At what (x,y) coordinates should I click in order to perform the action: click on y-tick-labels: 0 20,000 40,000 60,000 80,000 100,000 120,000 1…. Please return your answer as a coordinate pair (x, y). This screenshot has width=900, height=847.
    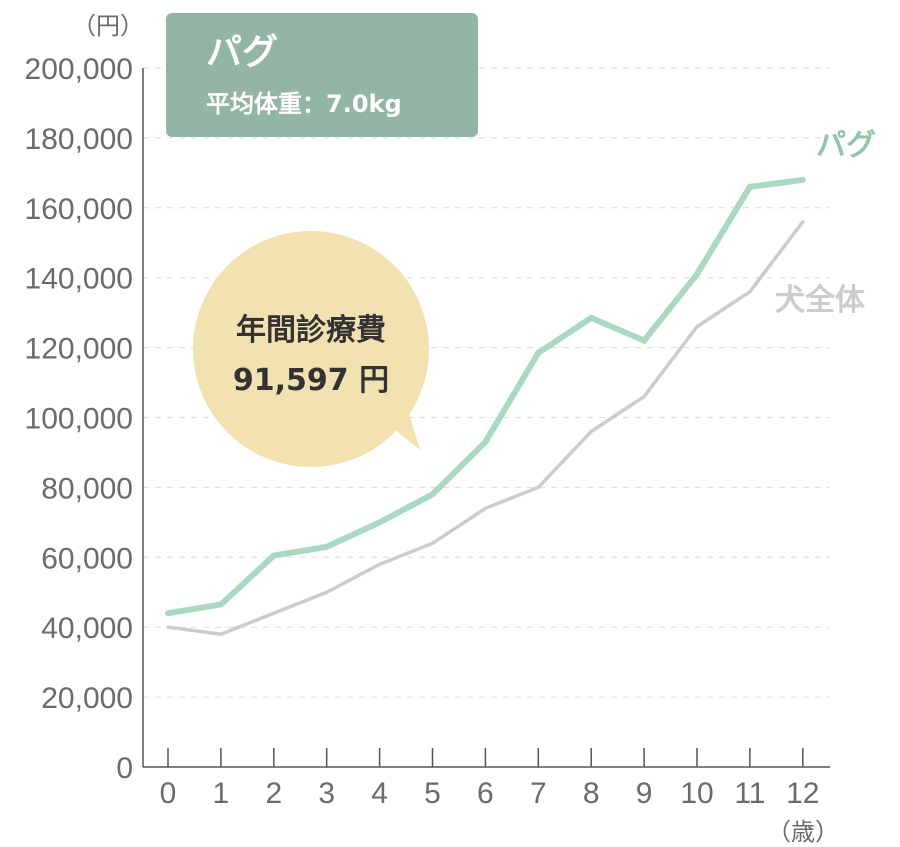
    Looking at the image, I should click on (79, 419).